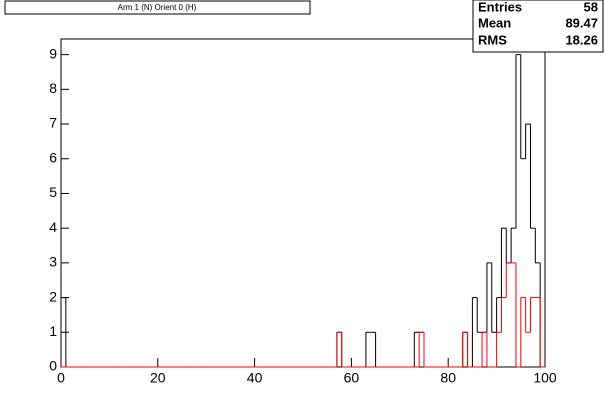 The image size is (606, 410). I want to click on x-tick-label: 60, so click(352, 378).